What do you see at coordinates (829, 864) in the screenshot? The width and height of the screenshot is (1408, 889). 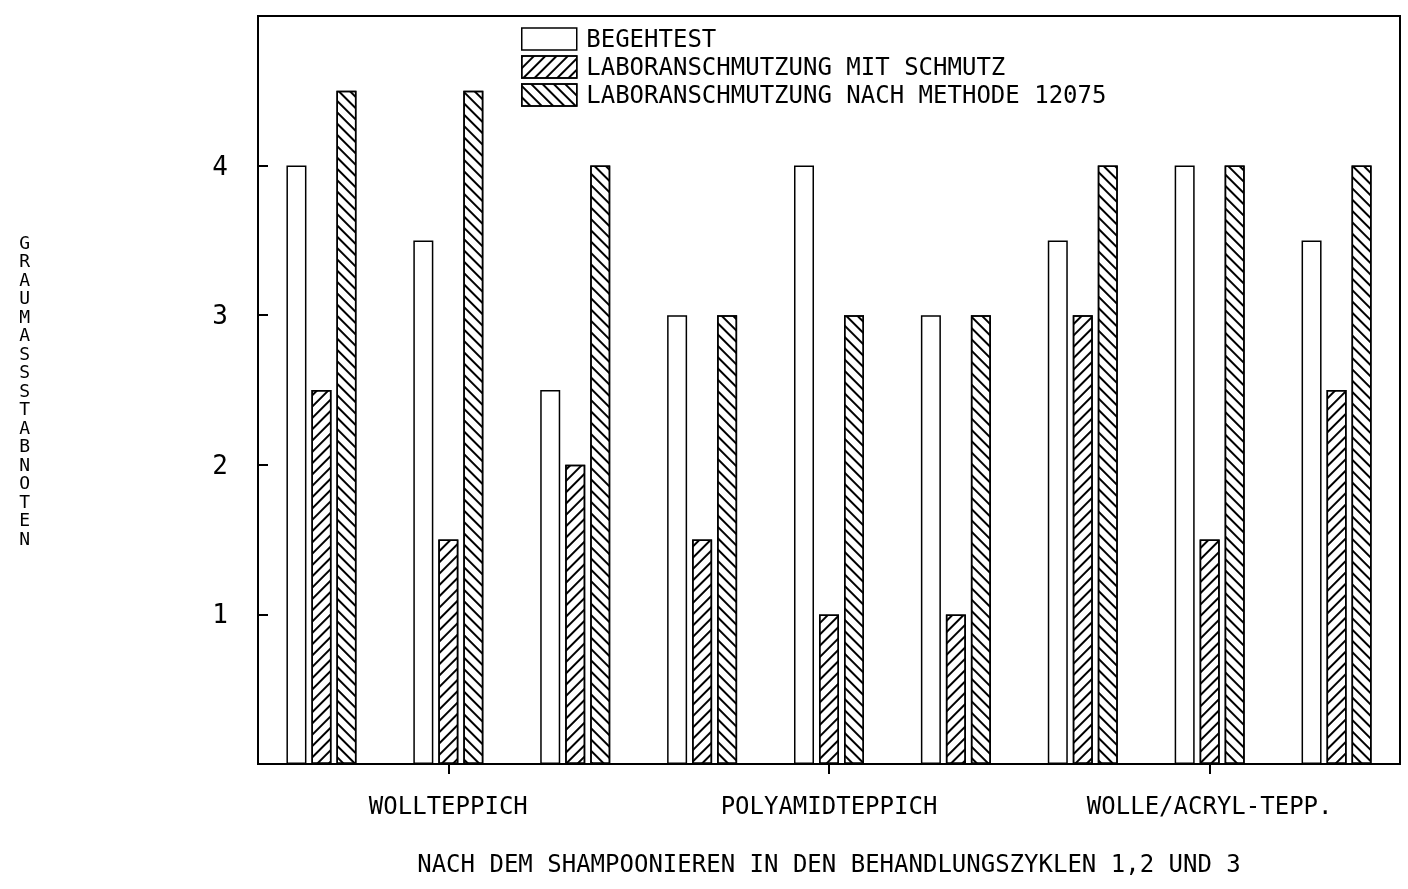 I see `x-axis-title: NACH DEM SHAMPOONIEREN IN DEN BEHANDLUNGSZYKLEN 1,2 UND 3` at bounding box center [829, 864].